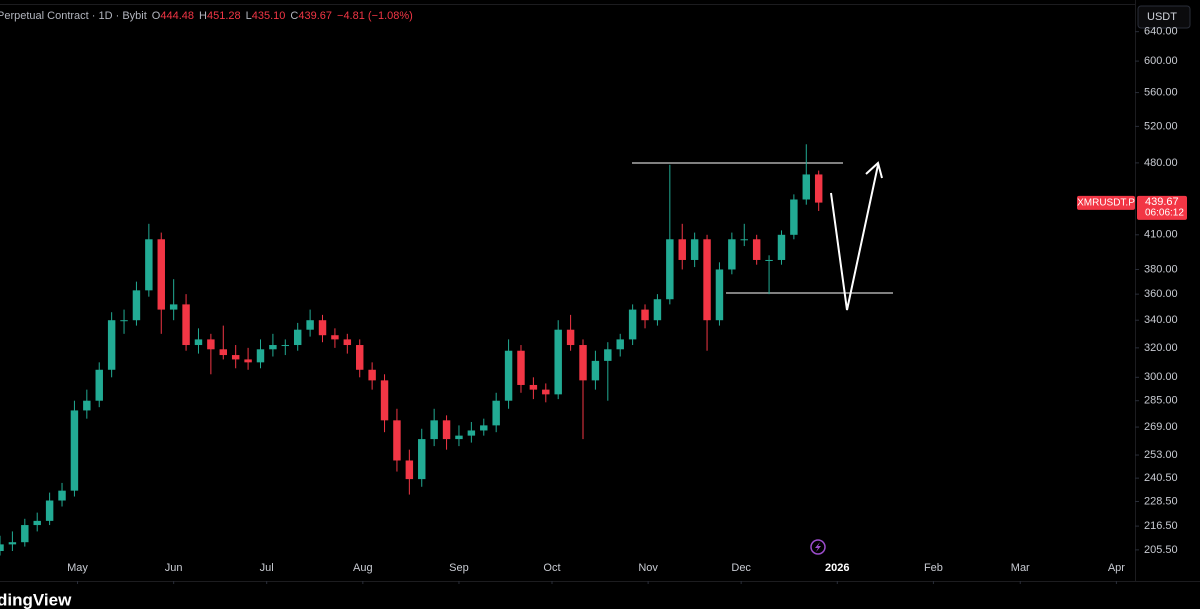 This screenshot has height=609, width=1200. I want to click on x-tick-label: Apr, so click(1116, 568).